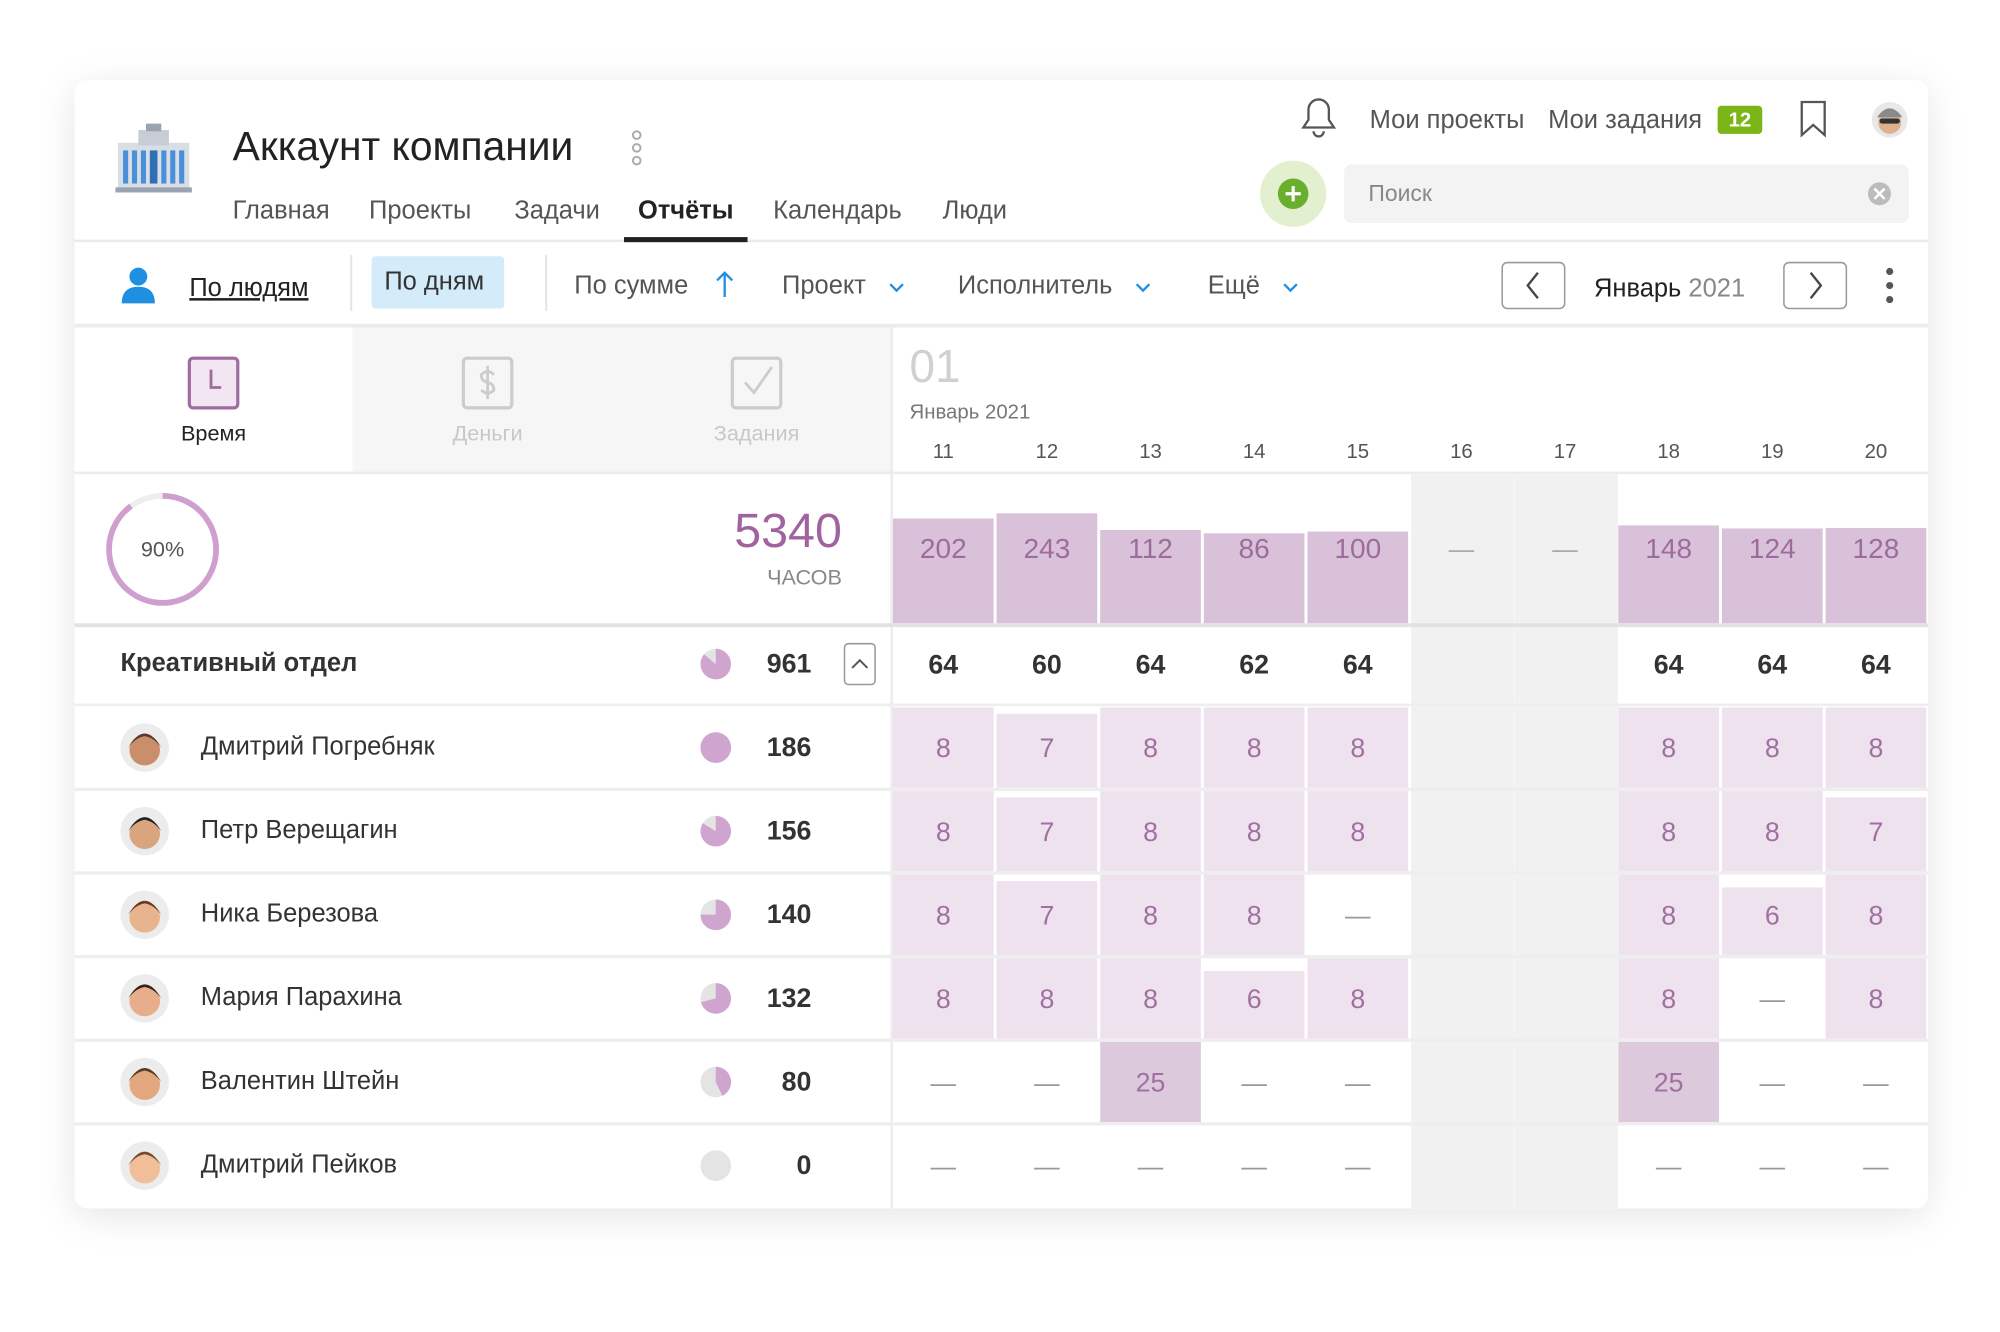  I want to click on prev-icon, so click(1532, 285).